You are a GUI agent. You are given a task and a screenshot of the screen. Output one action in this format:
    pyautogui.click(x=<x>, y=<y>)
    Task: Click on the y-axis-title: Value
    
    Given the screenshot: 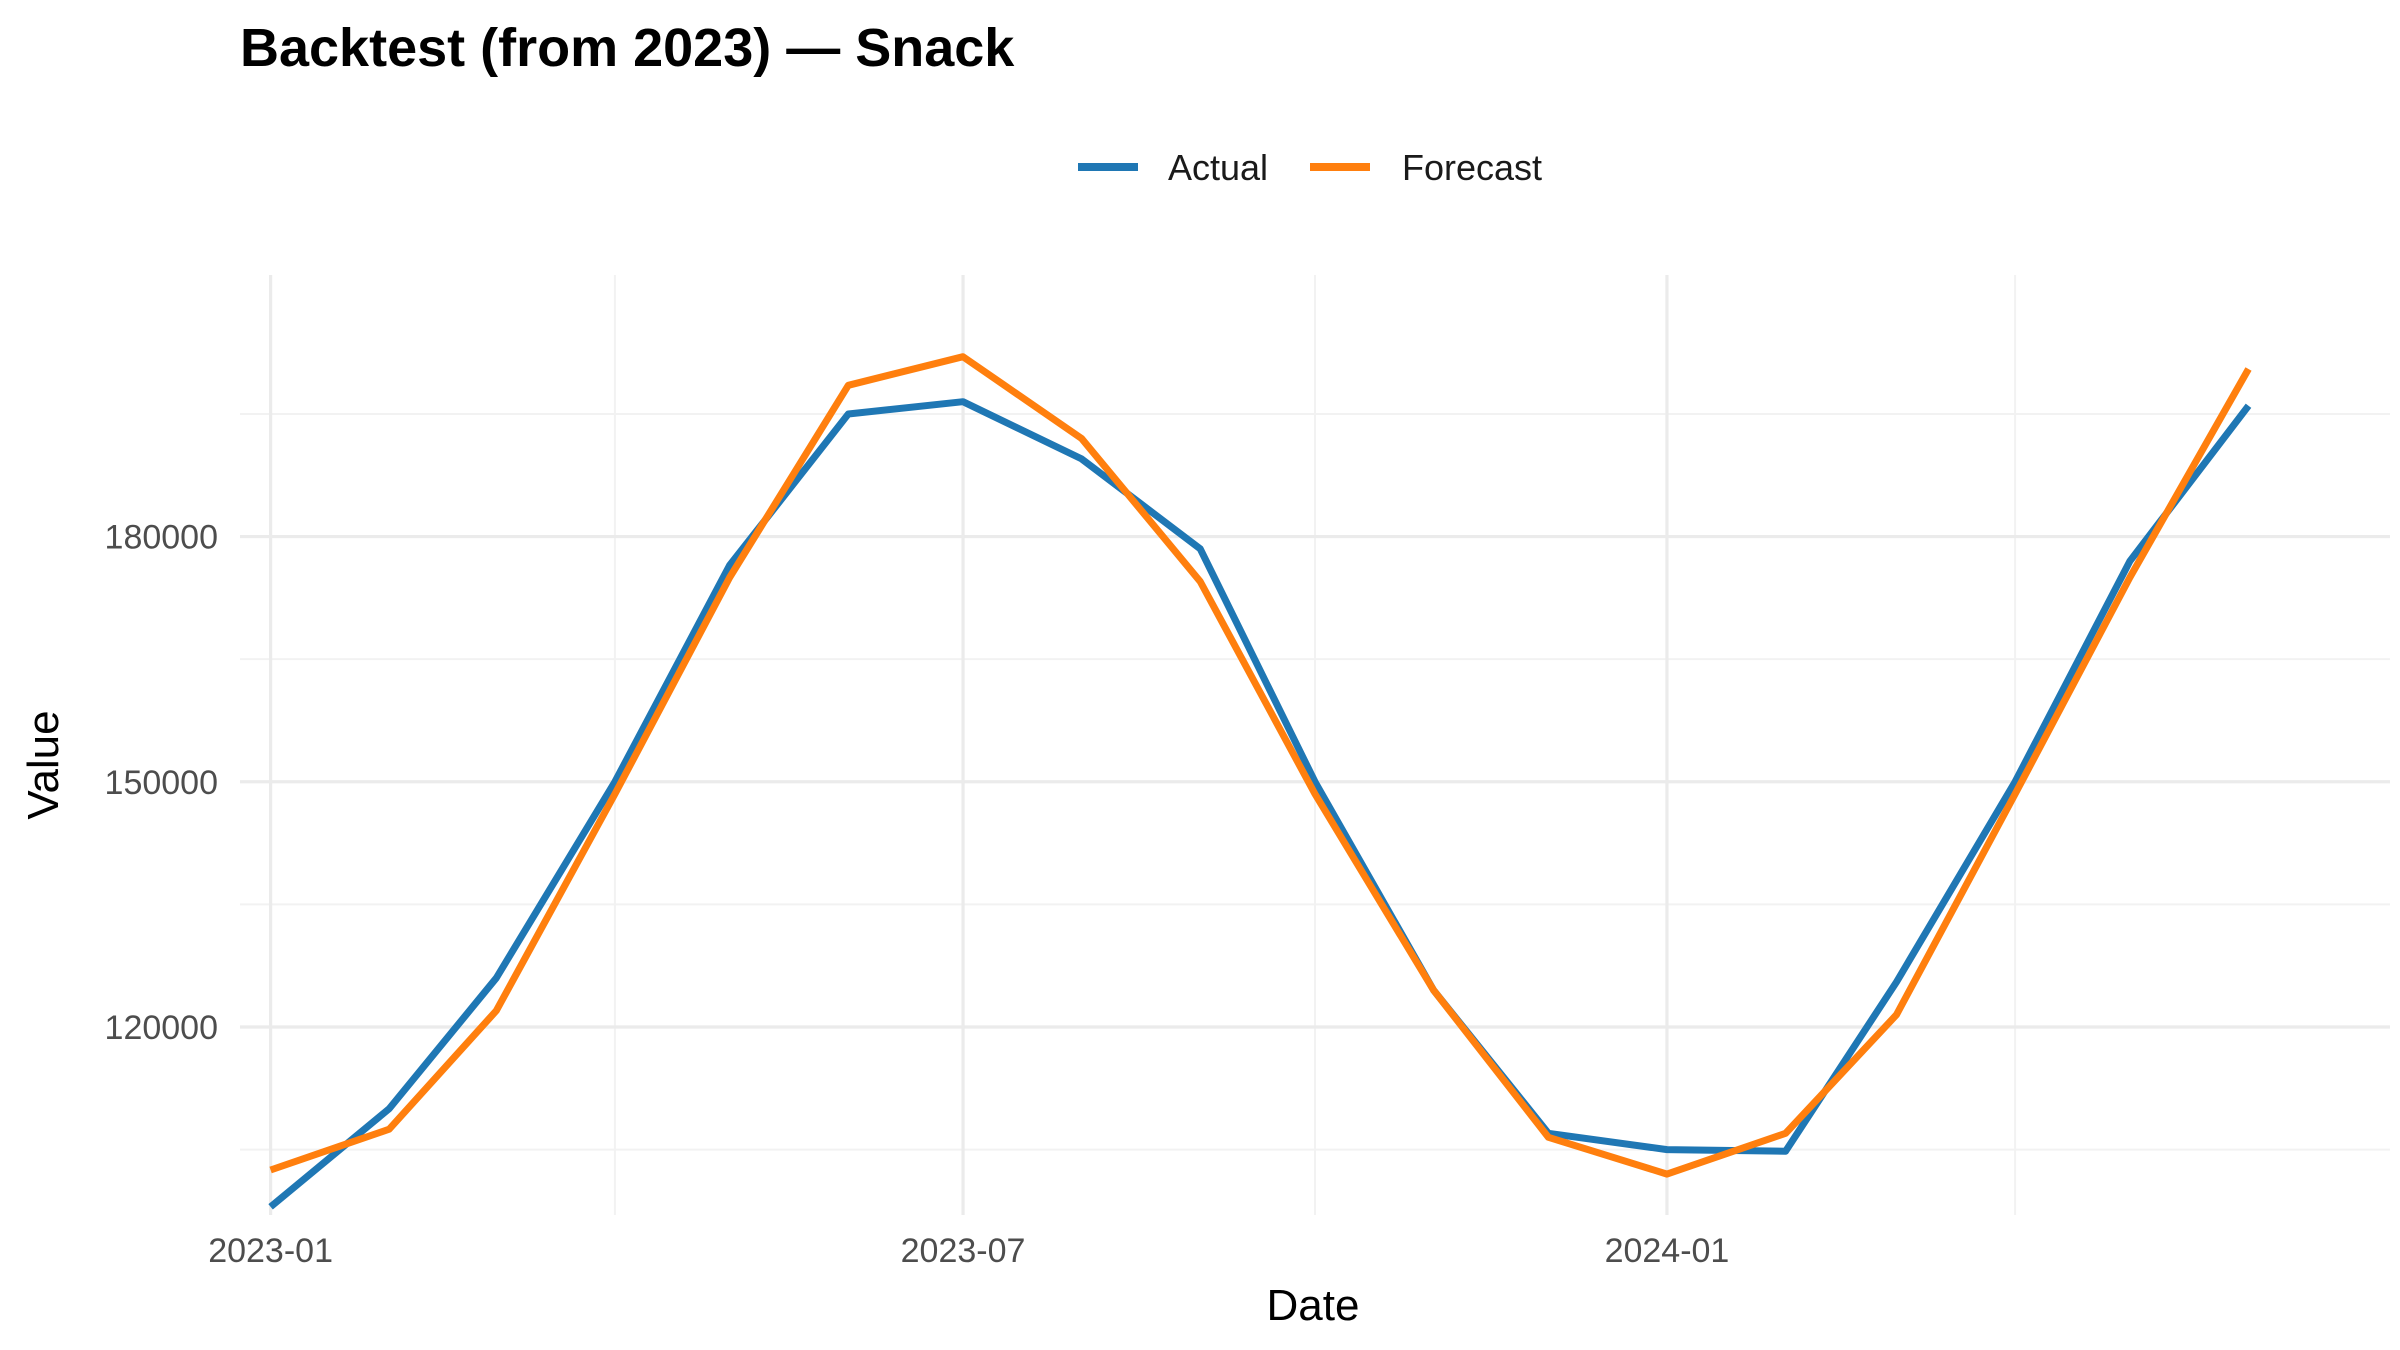 What is the action you would take?
    pyautogui.click(x=43, y=764)
    